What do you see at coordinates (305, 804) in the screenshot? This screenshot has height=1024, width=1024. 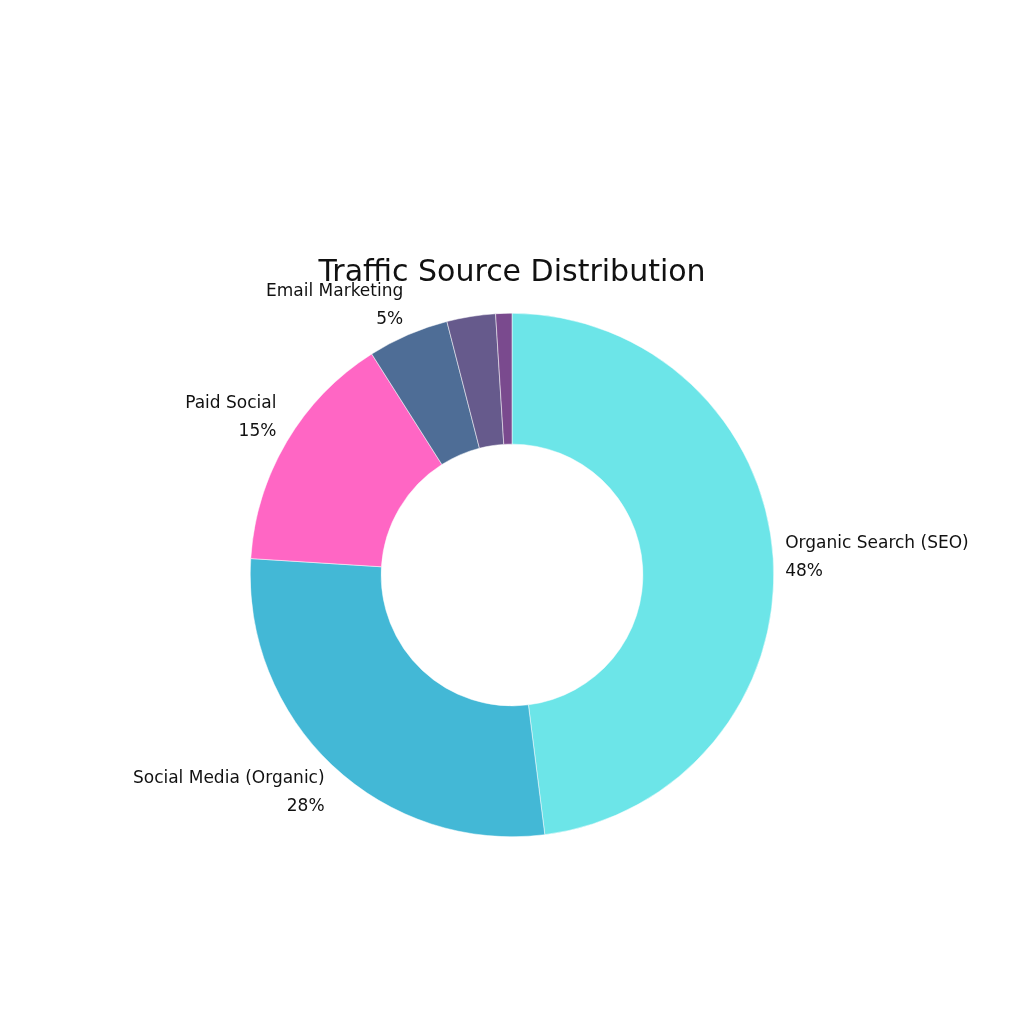 I see `data-label: 28%` at bounding box center [305, 804].